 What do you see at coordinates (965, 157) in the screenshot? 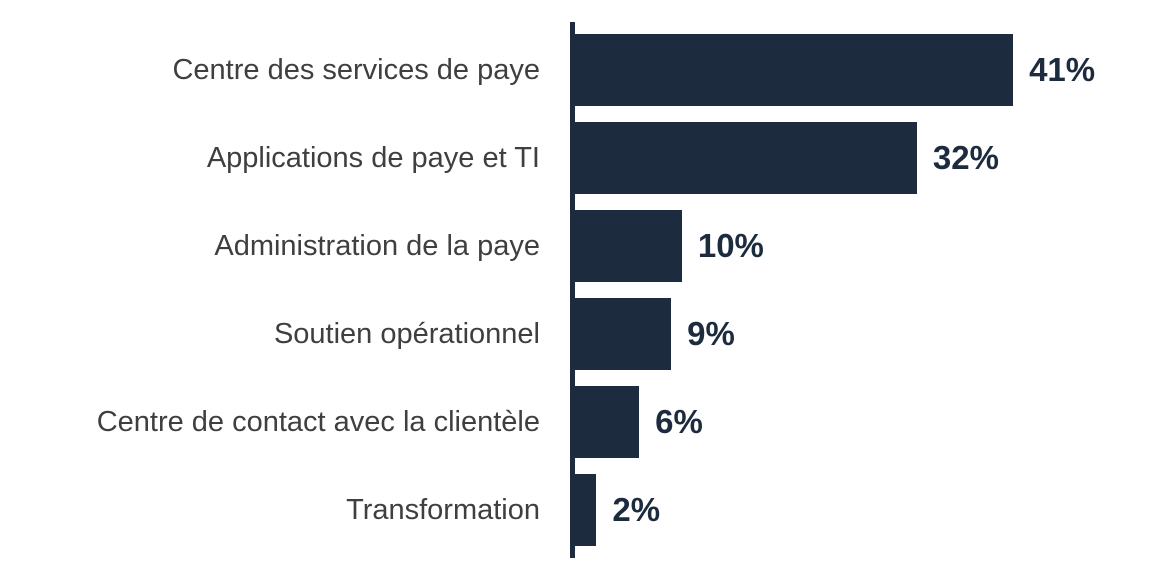
I see `value-label: 32%` at bounding box center [965, 157].